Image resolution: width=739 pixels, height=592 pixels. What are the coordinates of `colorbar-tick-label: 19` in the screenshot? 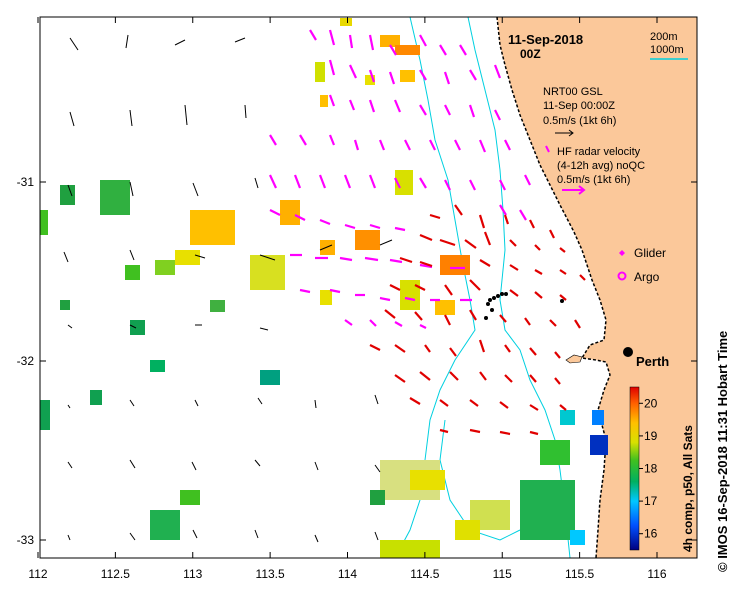 It's located at (651, 436).